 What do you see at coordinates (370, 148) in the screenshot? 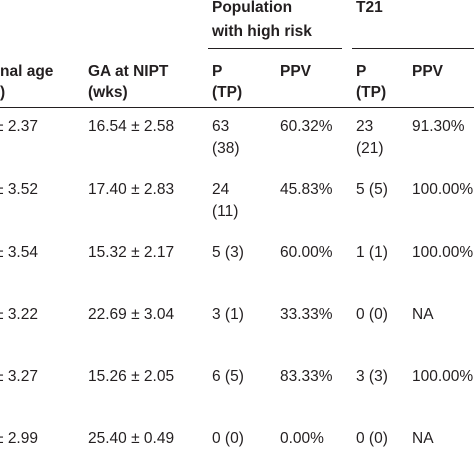
I see `table-cell-t21-tp: (21)` at bounding box center [370, 148].